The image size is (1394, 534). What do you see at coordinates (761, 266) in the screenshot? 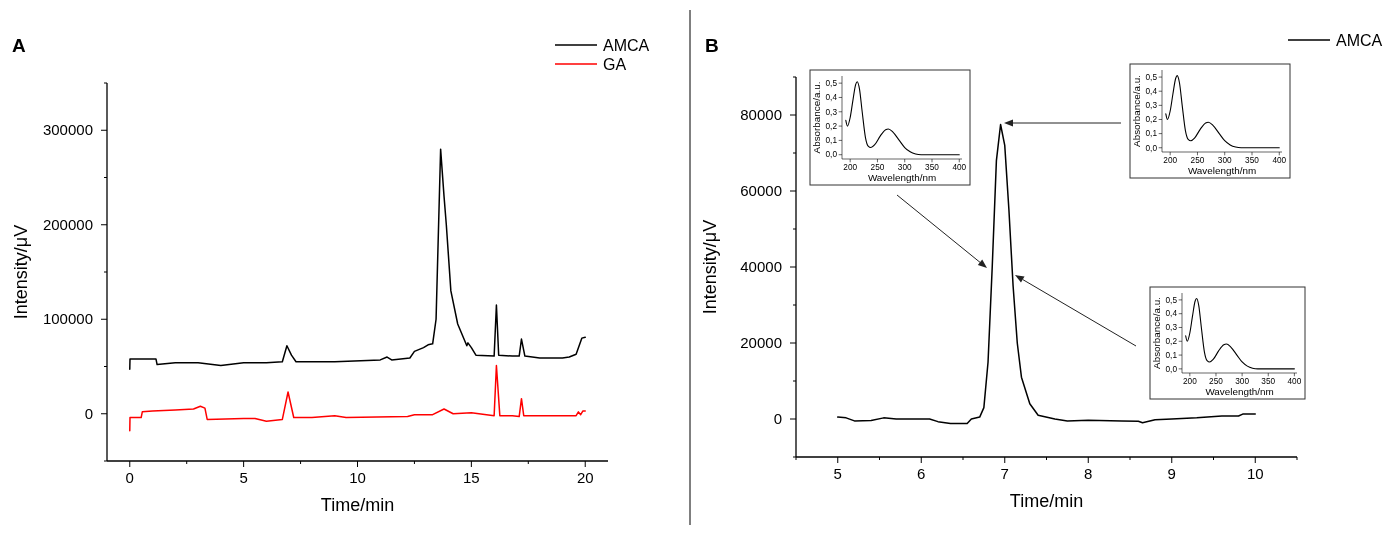
I see `y-tick-label: 40000` at bounding box center [761, 266].